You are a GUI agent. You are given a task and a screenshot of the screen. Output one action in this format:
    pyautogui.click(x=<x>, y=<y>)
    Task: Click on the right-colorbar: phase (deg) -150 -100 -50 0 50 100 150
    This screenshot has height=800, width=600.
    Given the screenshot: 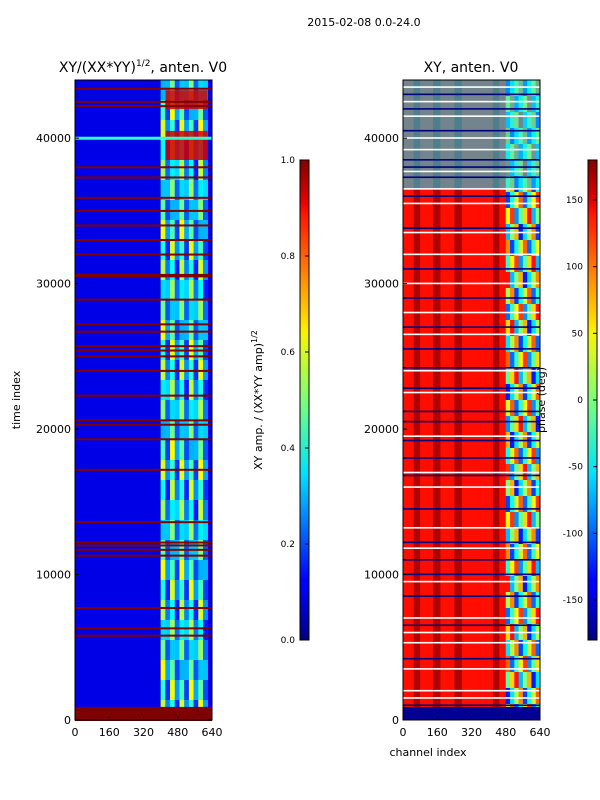 What is the action you would take?
    pyautogui.click(x=566, y=400)
    